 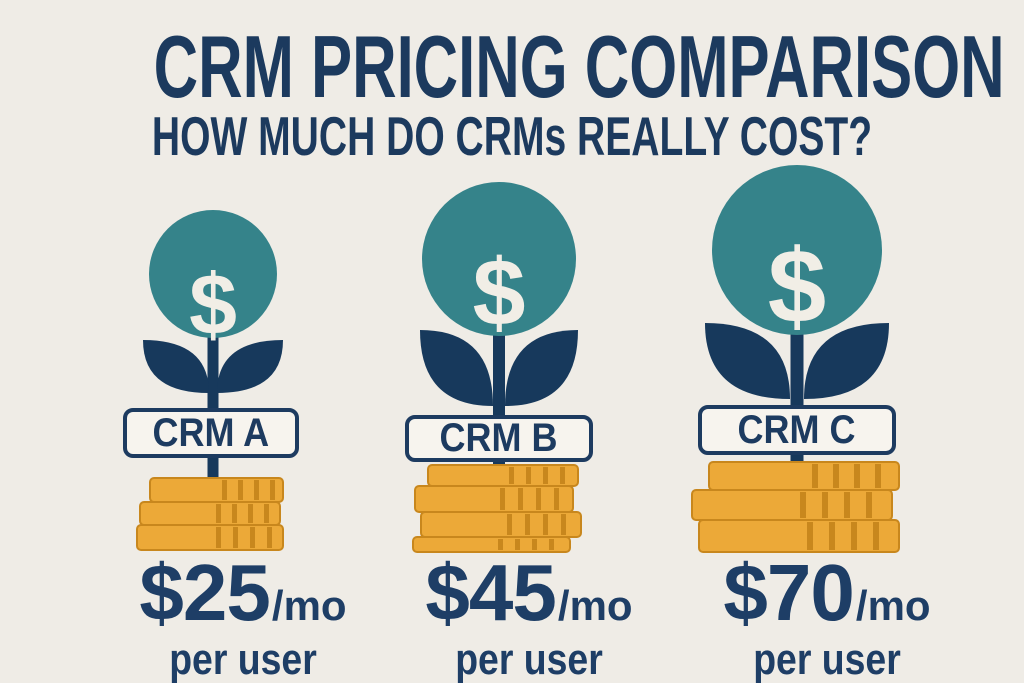 I want to click on price-line: $45 /mo, so click(x=529, y=593).